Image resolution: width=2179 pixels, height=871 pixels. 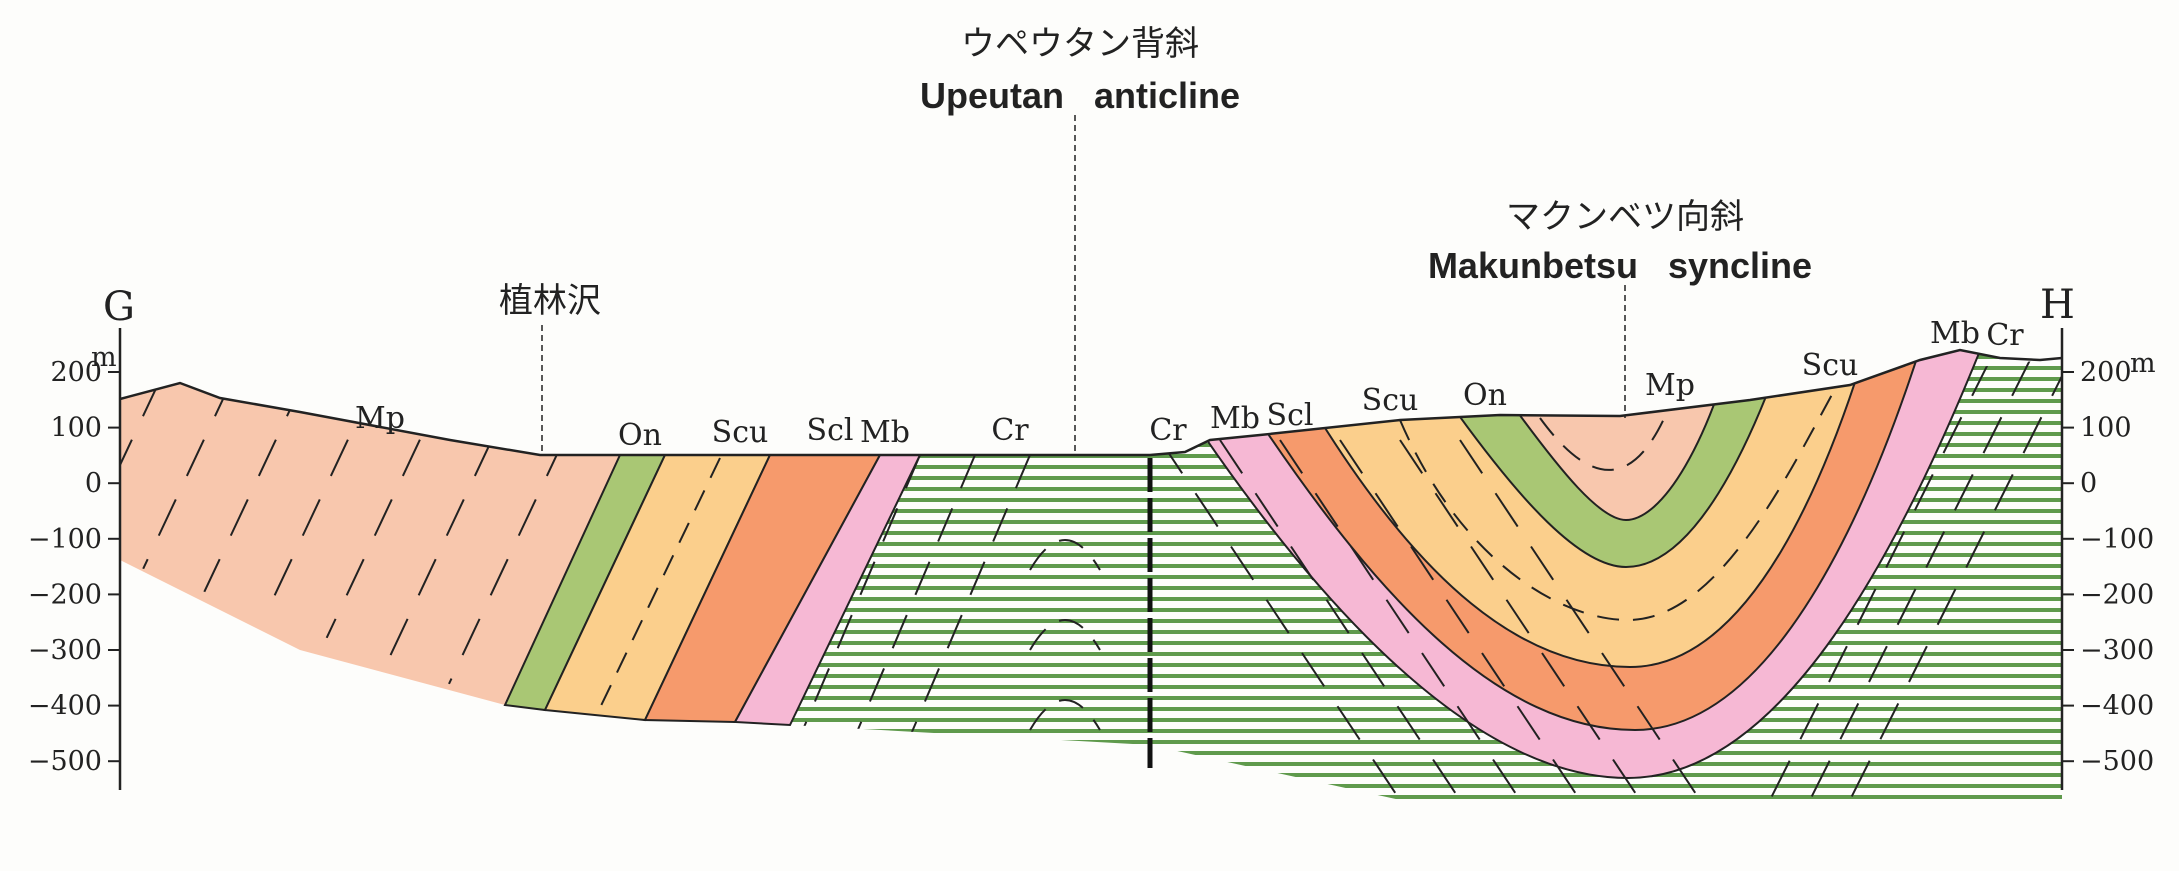 I want to click on left-tick-label: 100, so click(x=76, y=428).